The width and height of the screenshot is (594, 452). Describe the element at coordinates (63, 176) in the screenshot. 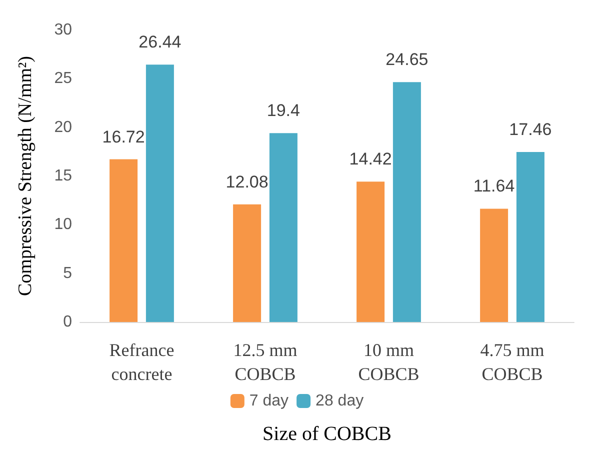

I see `y-tick-label: 15` at that location.